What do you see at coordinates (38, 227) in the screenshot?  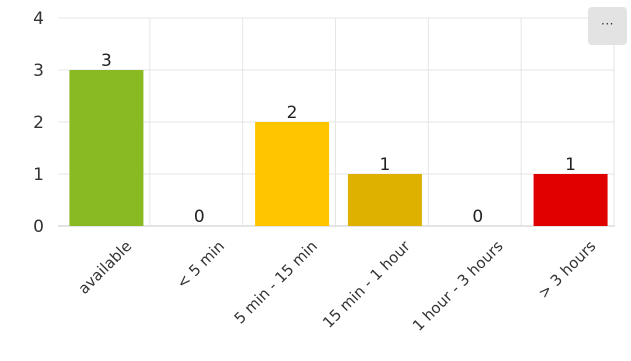 I see `y-tick-label: 0` at bounding box center [38, 227].